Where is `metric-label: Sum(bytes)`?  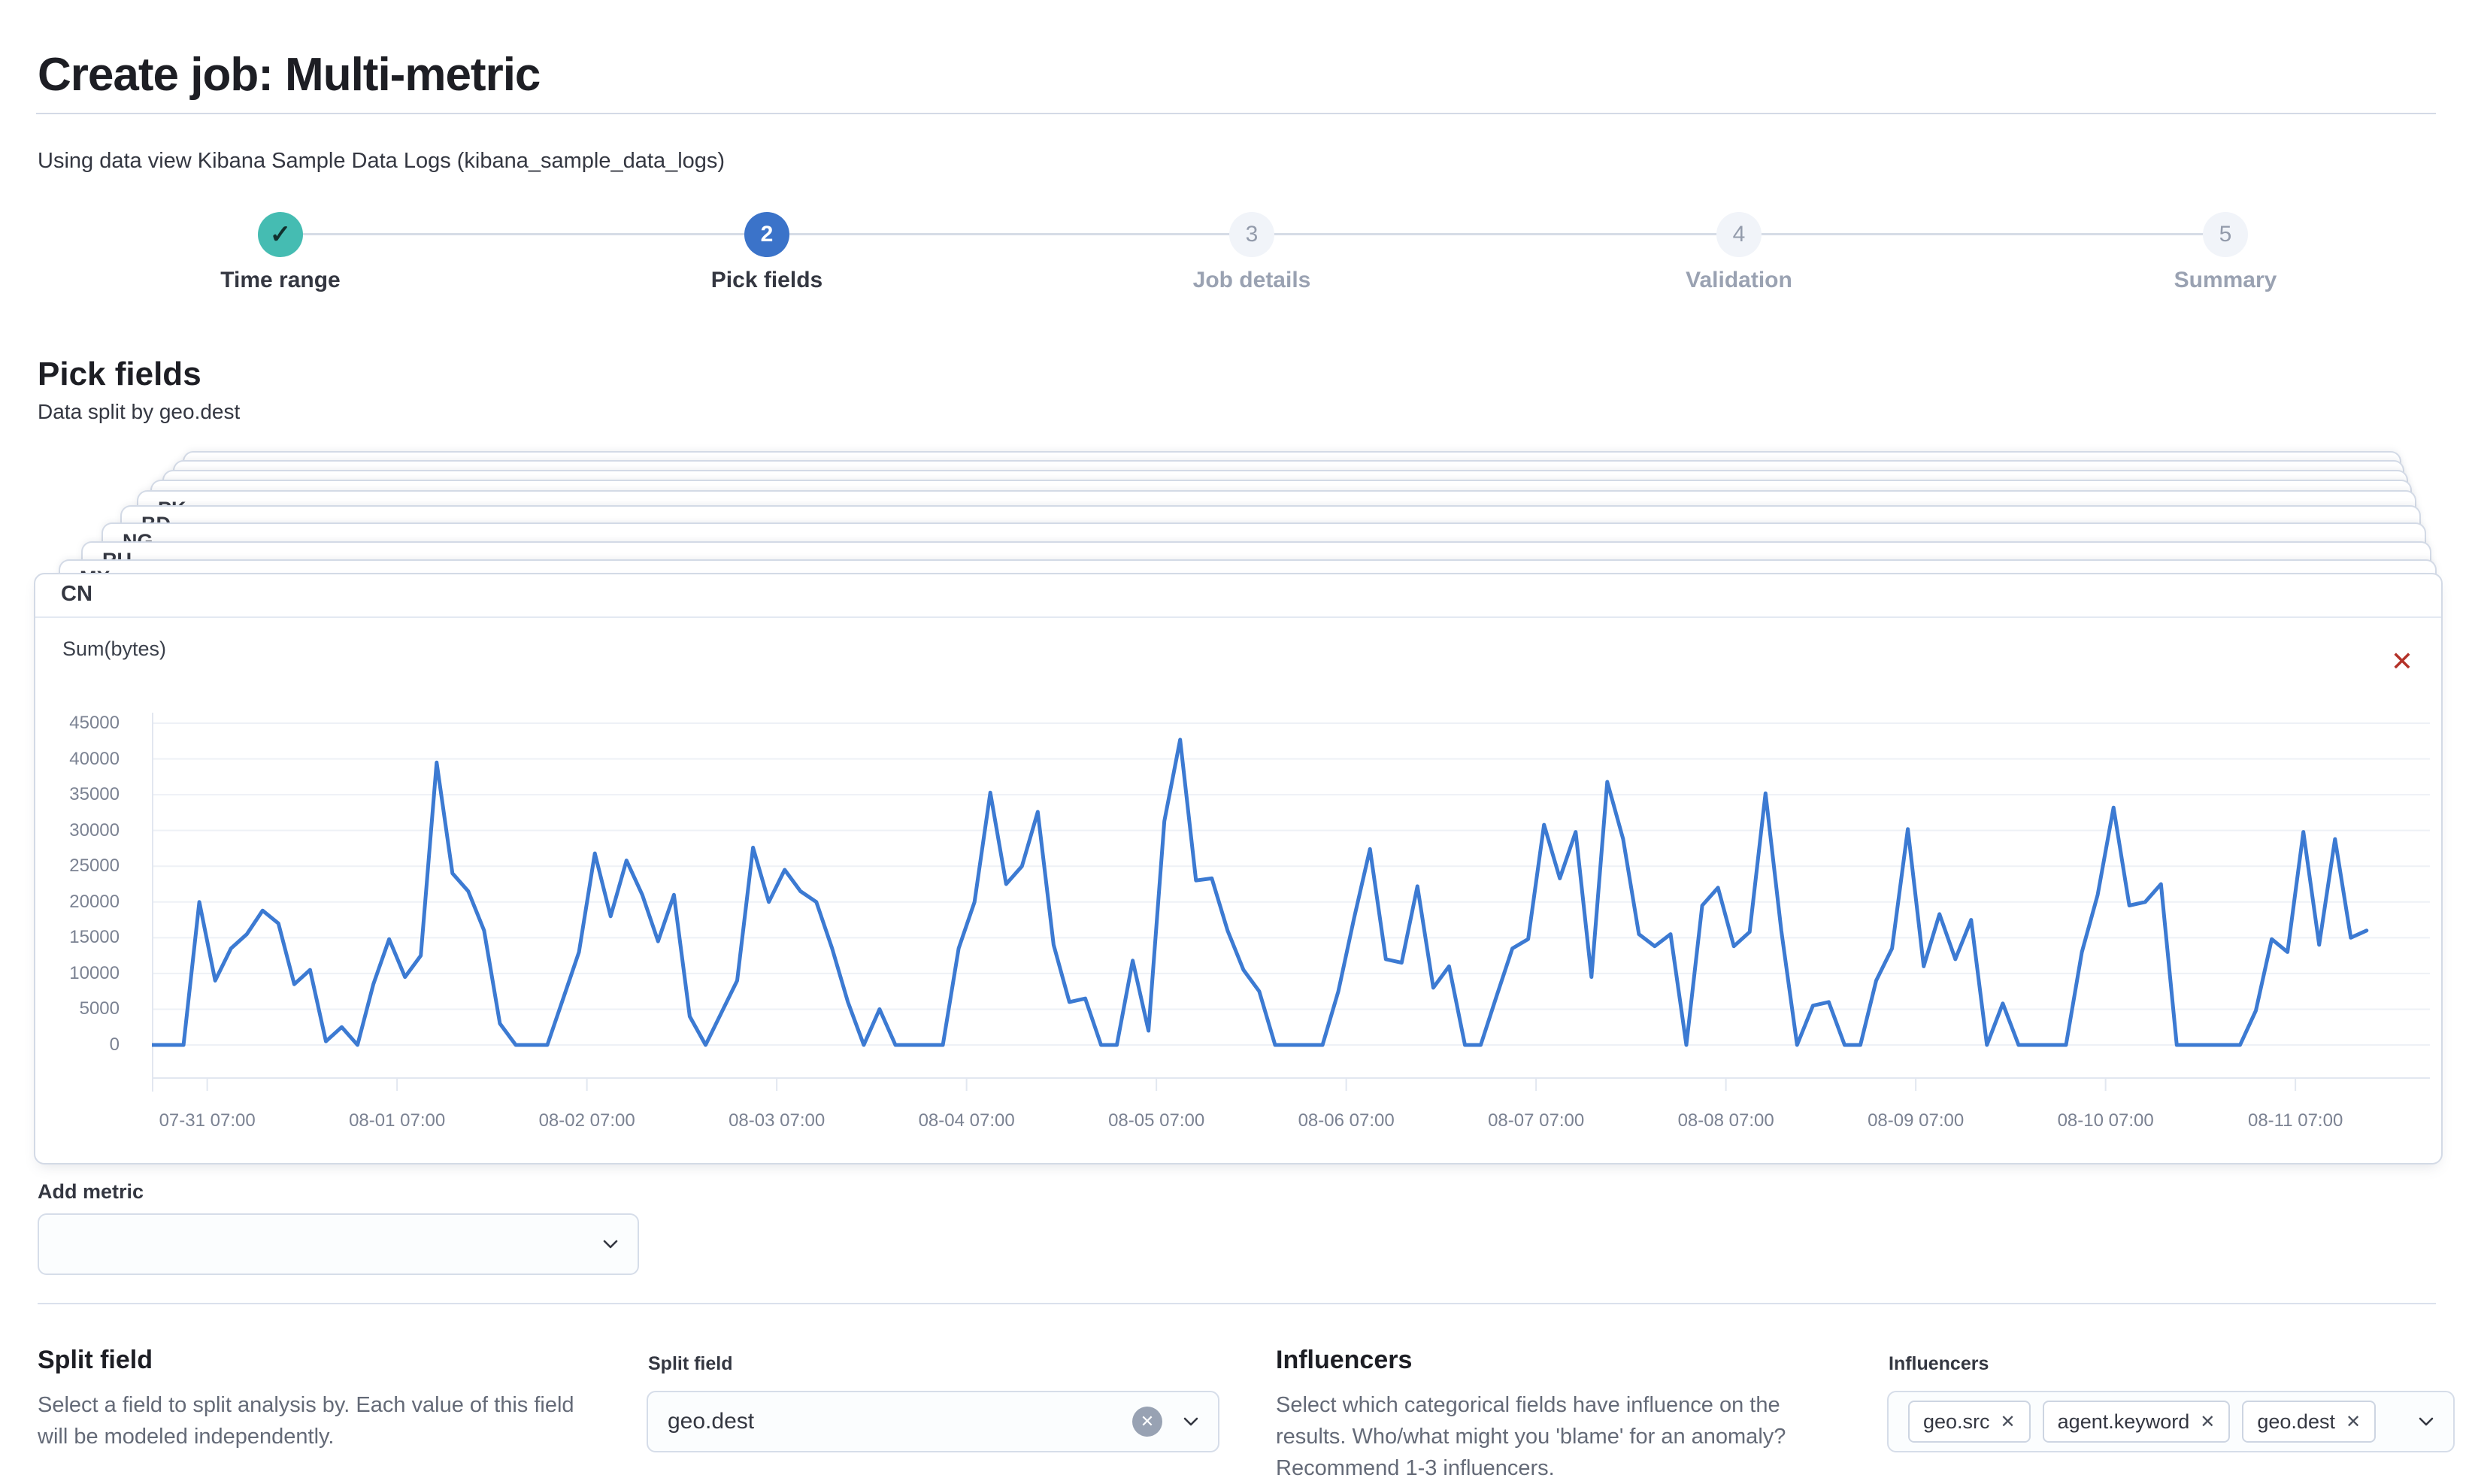 metric-label: Sum(bytes) is located at coordinates (114, 649).